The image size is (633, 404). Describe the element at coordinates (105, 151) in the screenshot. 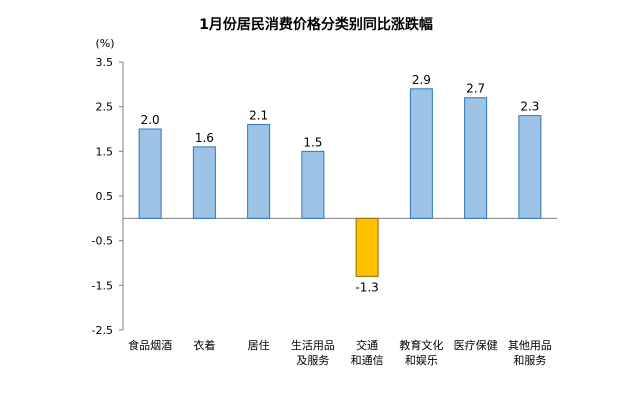

I see `y-tick-label: 1.5` at that location.